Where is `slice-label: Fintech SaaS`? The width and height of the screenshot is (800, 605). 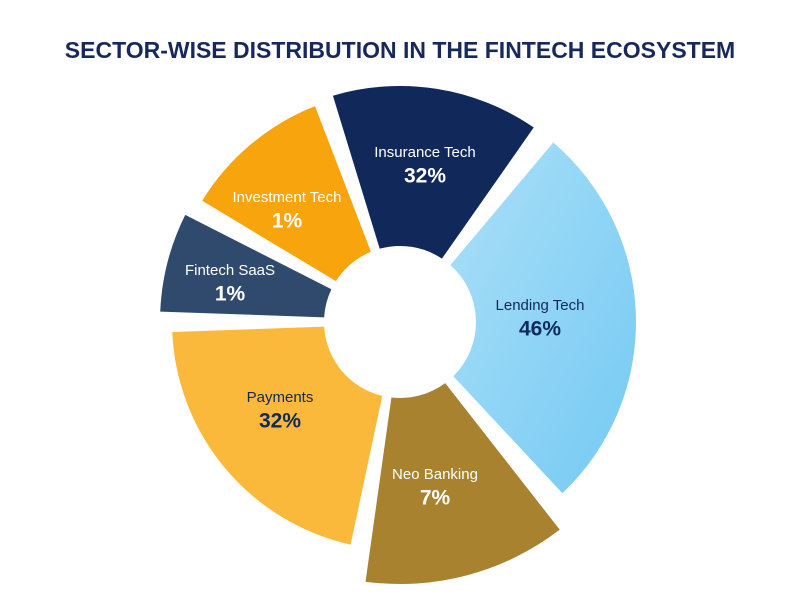 slice-label: Fintech SaaS is located at coordinates (230, 270).